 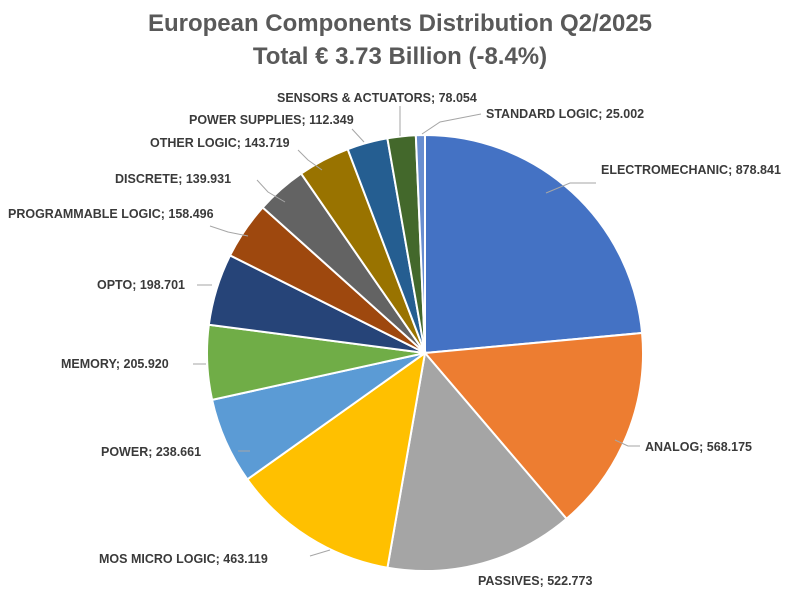 What do you see at coordinates (220, 143) in the screenshot?
I see `slice-label: OTHER LOGIC; 143.719` at bounding box center [220, 143].